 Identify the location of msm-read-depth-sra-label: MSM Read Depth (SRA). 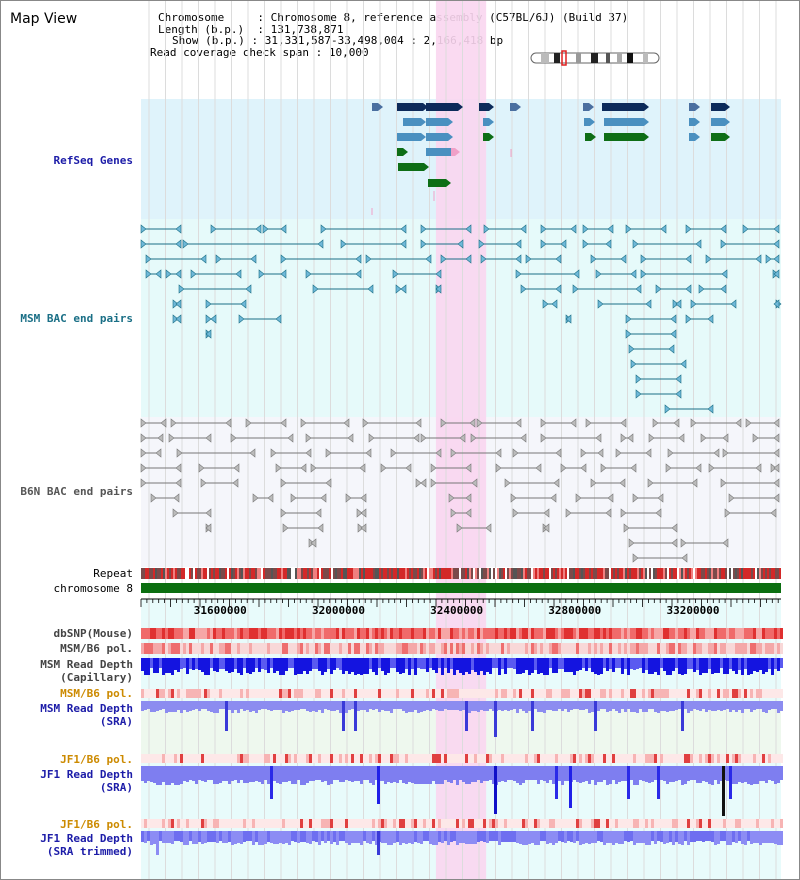
(86, 715).